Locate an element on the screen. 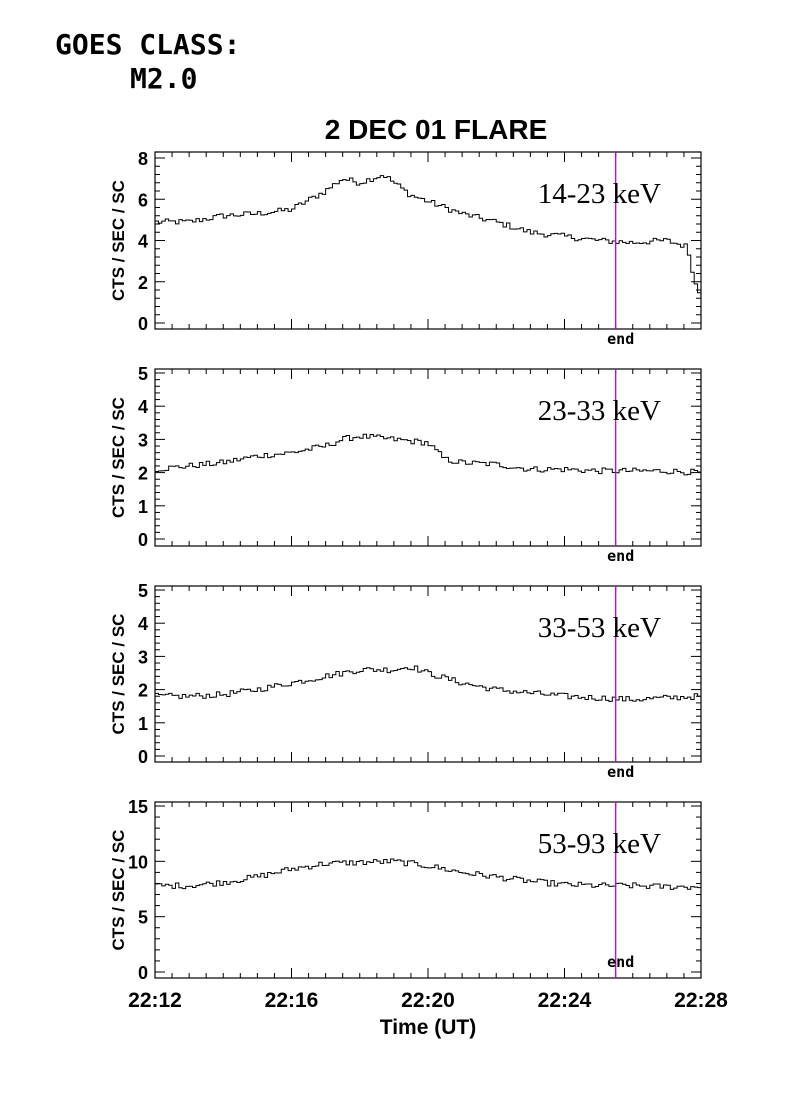 Image resolution: width=790 pixels, height=1118 pixels. y-tick-label: 15 is located at coordinates (138, 807).